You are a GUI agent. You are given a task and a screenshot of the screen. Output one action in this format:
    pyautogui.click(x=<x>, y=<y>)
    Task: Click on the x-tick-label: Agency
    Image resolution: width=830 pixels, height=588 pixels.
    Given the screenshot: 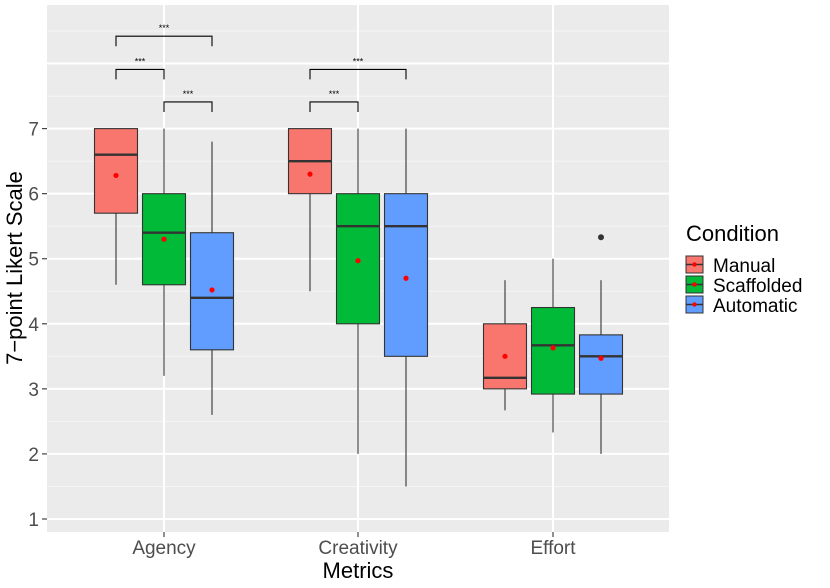 What is the action you would take?
    pyautogui.click(x=164, y=548)
    